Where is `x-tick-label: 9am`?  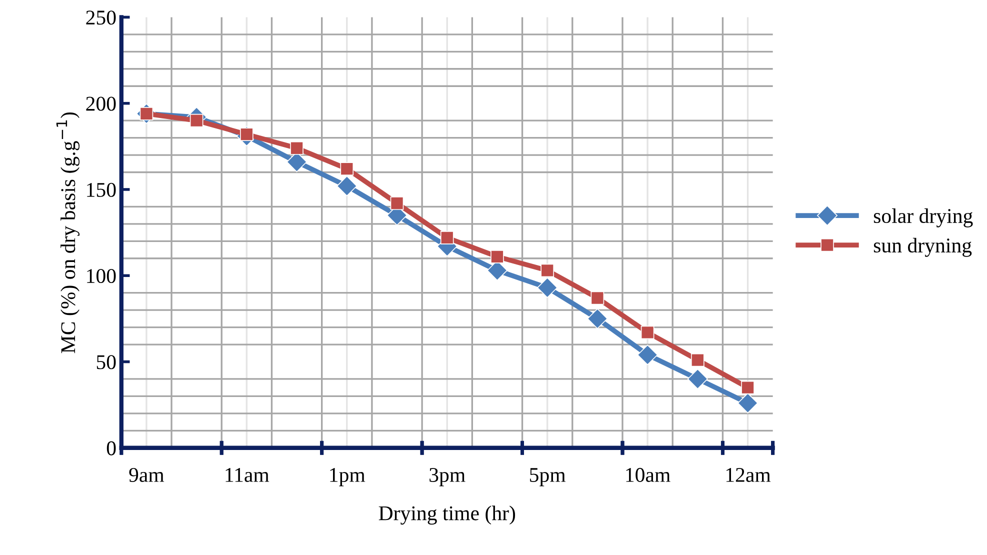 x-tick-label: 9am is located at coordinates (146, 475).